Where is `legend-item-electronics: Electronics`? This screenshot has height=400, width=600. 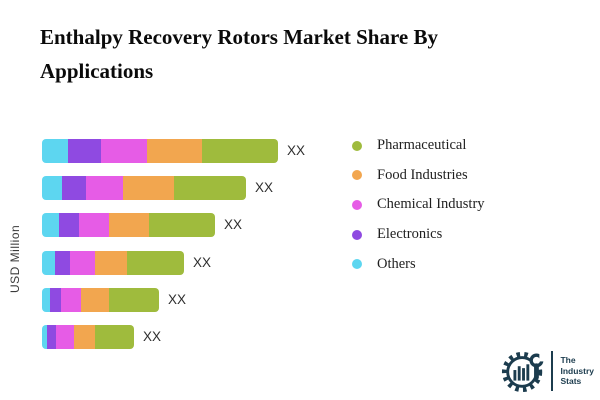 legend-item-electronics: Electronics is located at coordinates (418, 235).